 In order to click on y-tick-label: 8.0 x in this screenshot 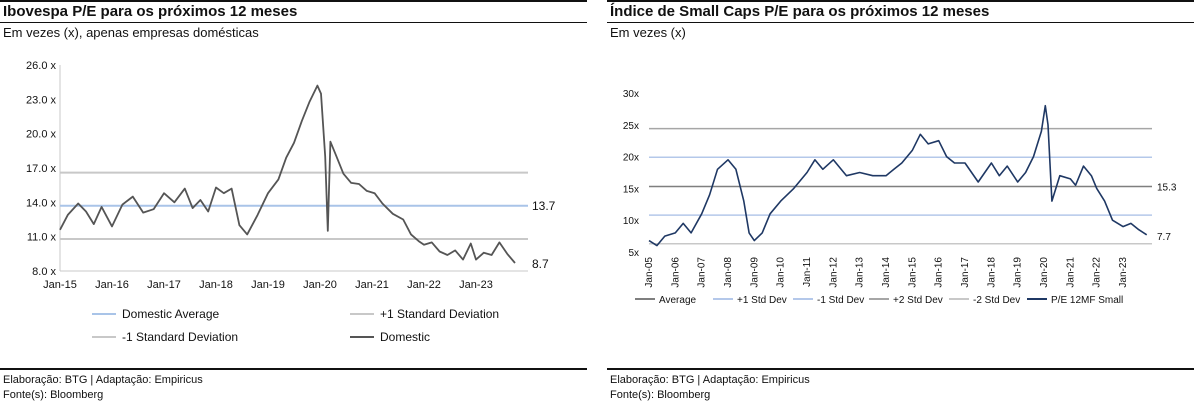, I will do `click(44, 272)`.